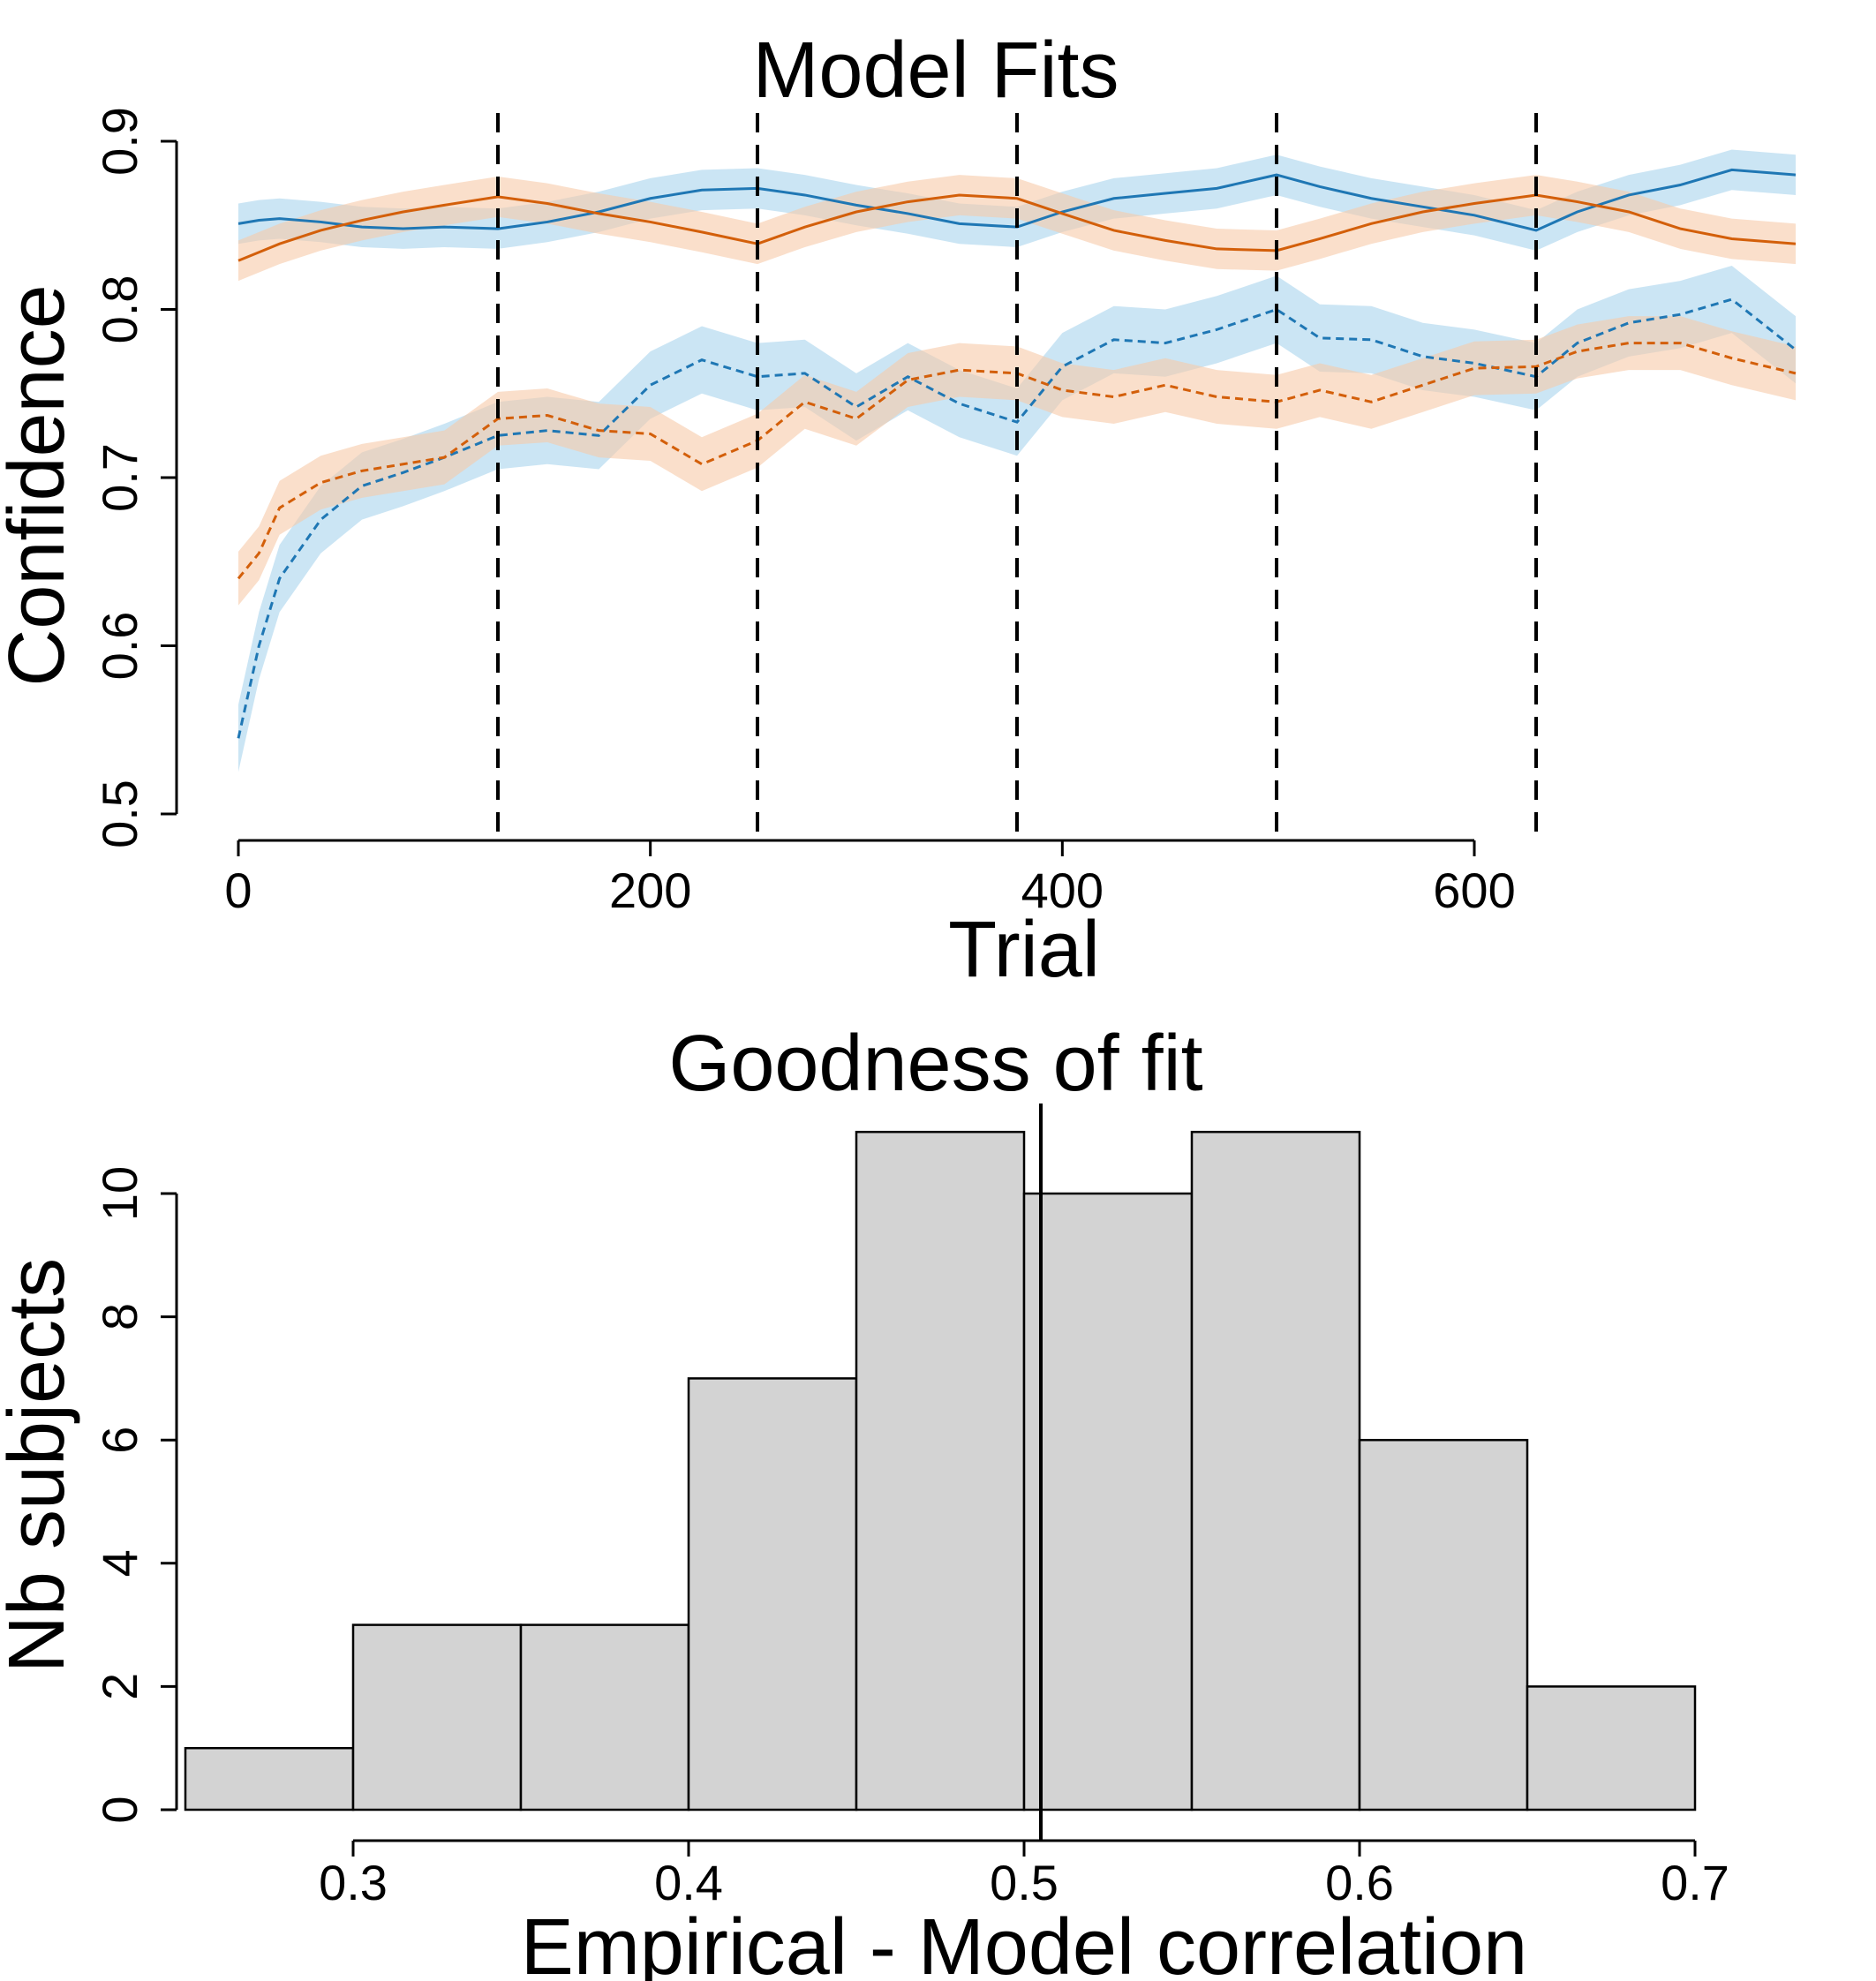 This screenshot has width=1876, height=1981. What do you see at coordinates (688, 1882) in the screenshot?
I see `x-tick-label: 0.4` at bounding box center [688, 1882].